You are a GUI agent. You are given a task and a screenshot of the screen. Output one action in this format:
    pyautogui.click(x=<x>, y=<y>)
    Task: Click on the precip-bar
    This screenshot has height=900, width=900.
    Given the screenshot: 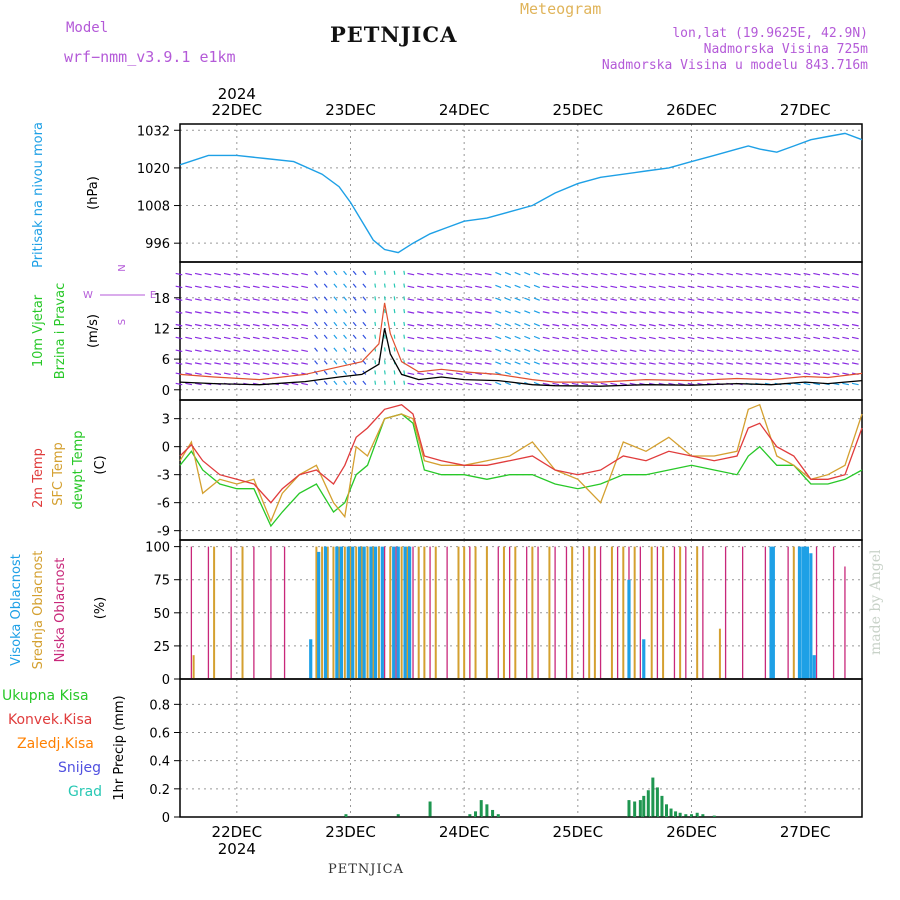 What is the action you would take?
    pyautogui.click(x=476, y=814)
    